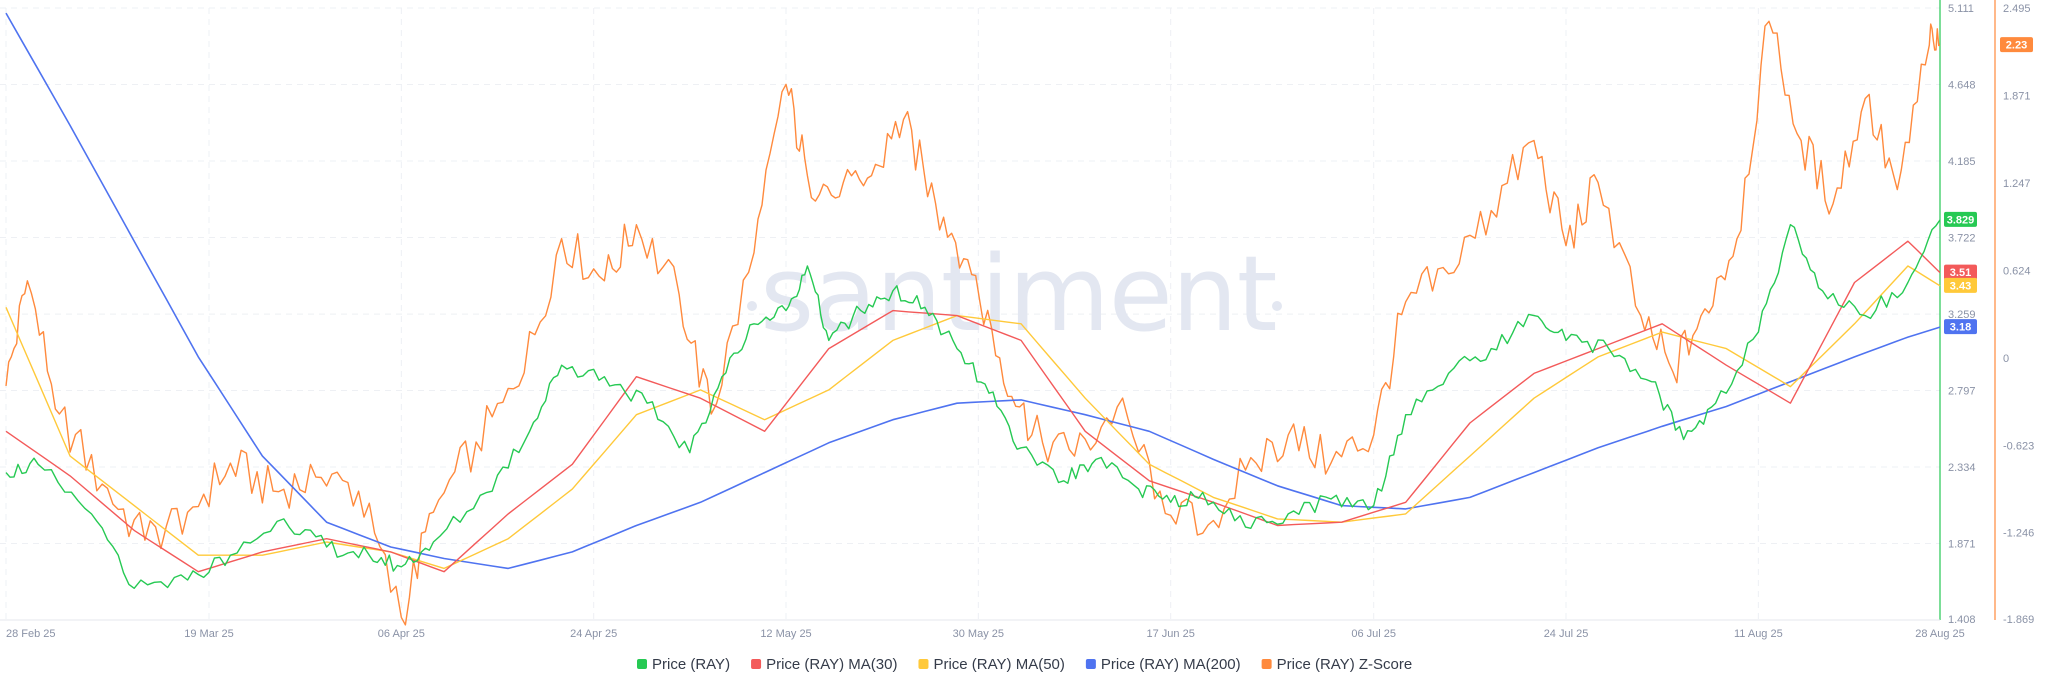 The width and height of the screenshot is (2048, 693). Describe the element at coordinates (2018, 534) in the screenshot. I see `y-right-tick-label: -1.246` at that location.